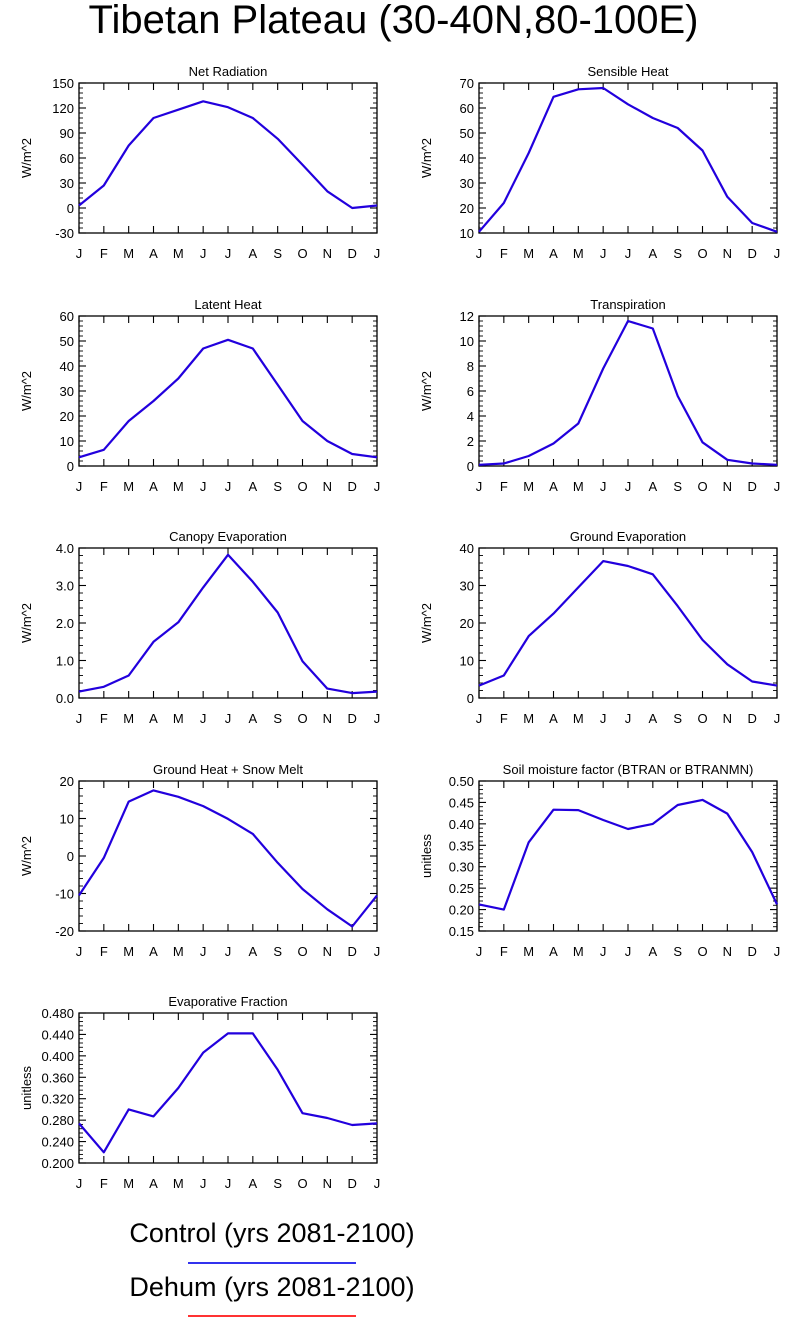 The width and height of the screenshot is (787, 1318). I want to click on y-tick-label: 0.280, so click(57, 1120).